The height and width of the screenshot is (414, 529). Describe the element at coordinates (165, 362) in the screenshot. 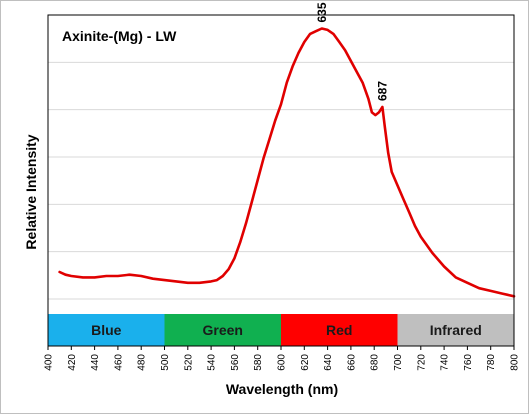

I see `x-tick-label: 500` at that location.